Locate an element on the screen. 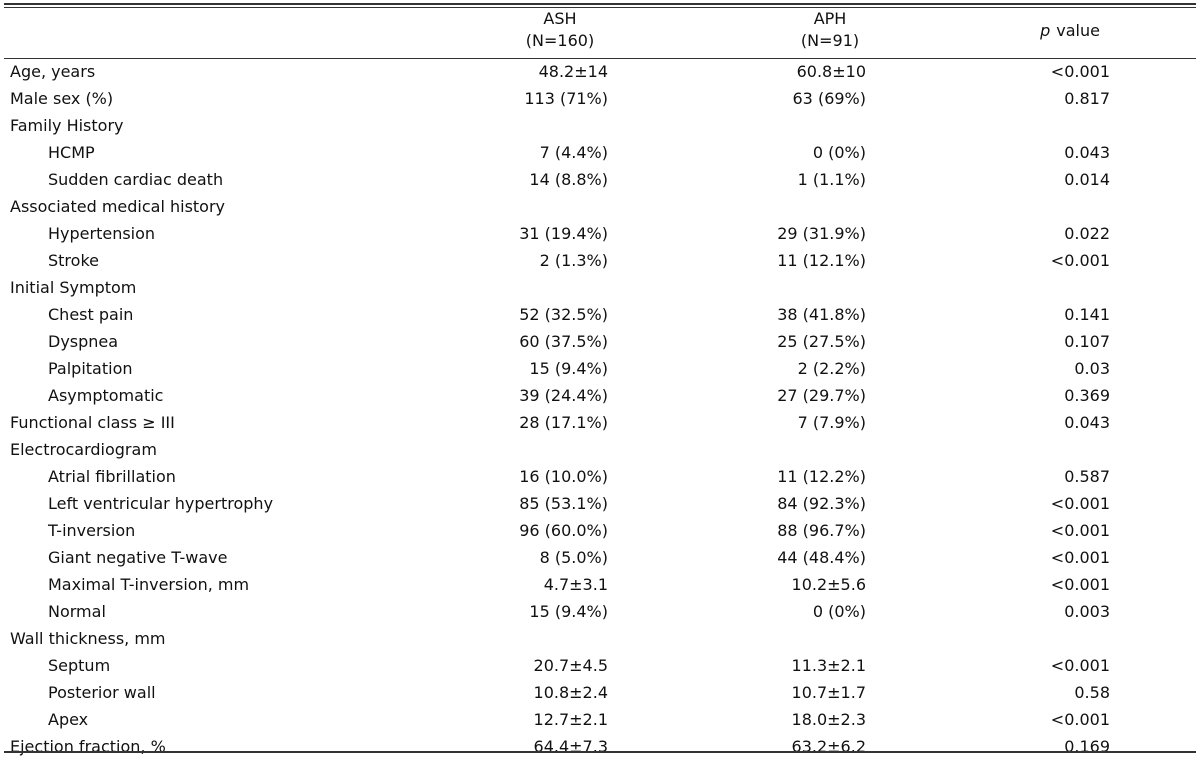 This screenshot has height=770, width=1200. cell-aph: 0 (0%) is located at coordinates (839, 152).